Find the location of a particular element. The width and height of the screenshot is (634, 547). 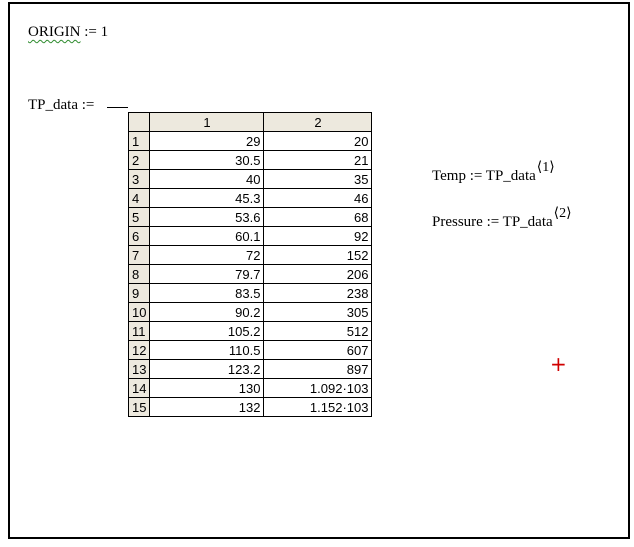

matrix-cell-col2: 1.152·103 is located at coordinates (318, 407).